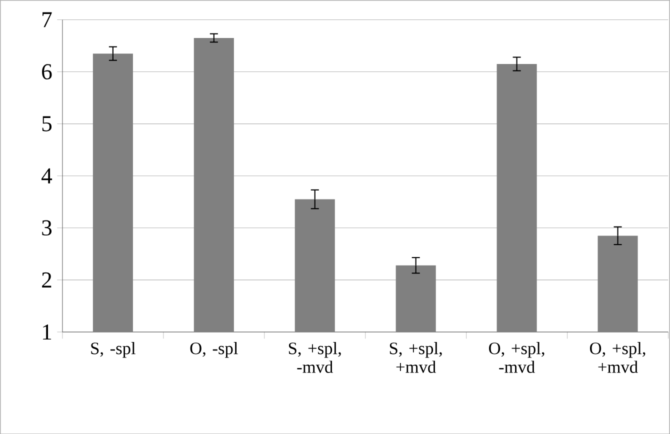 The image size is (670, 434). Describe the element at coordinates (47, 124) in the screenshot. I see `y-tick-label: 5` at that location.